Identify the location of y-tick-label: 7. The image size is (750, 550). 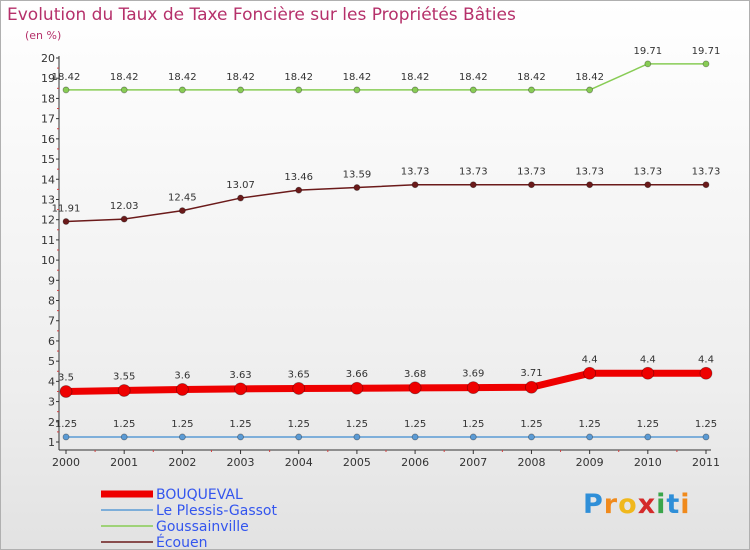
(51, 321).